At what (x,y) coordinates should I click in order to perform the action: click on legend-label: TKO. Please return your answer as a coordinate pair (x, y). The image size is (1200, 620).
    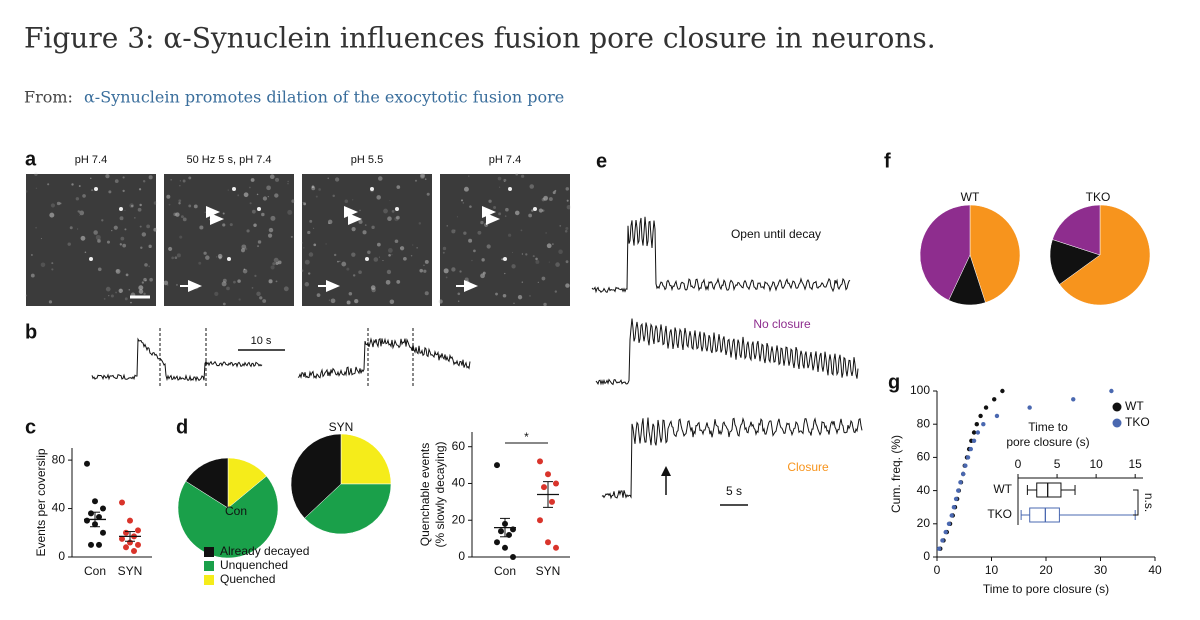
    Looking at the image, I should click on (1137, 422).